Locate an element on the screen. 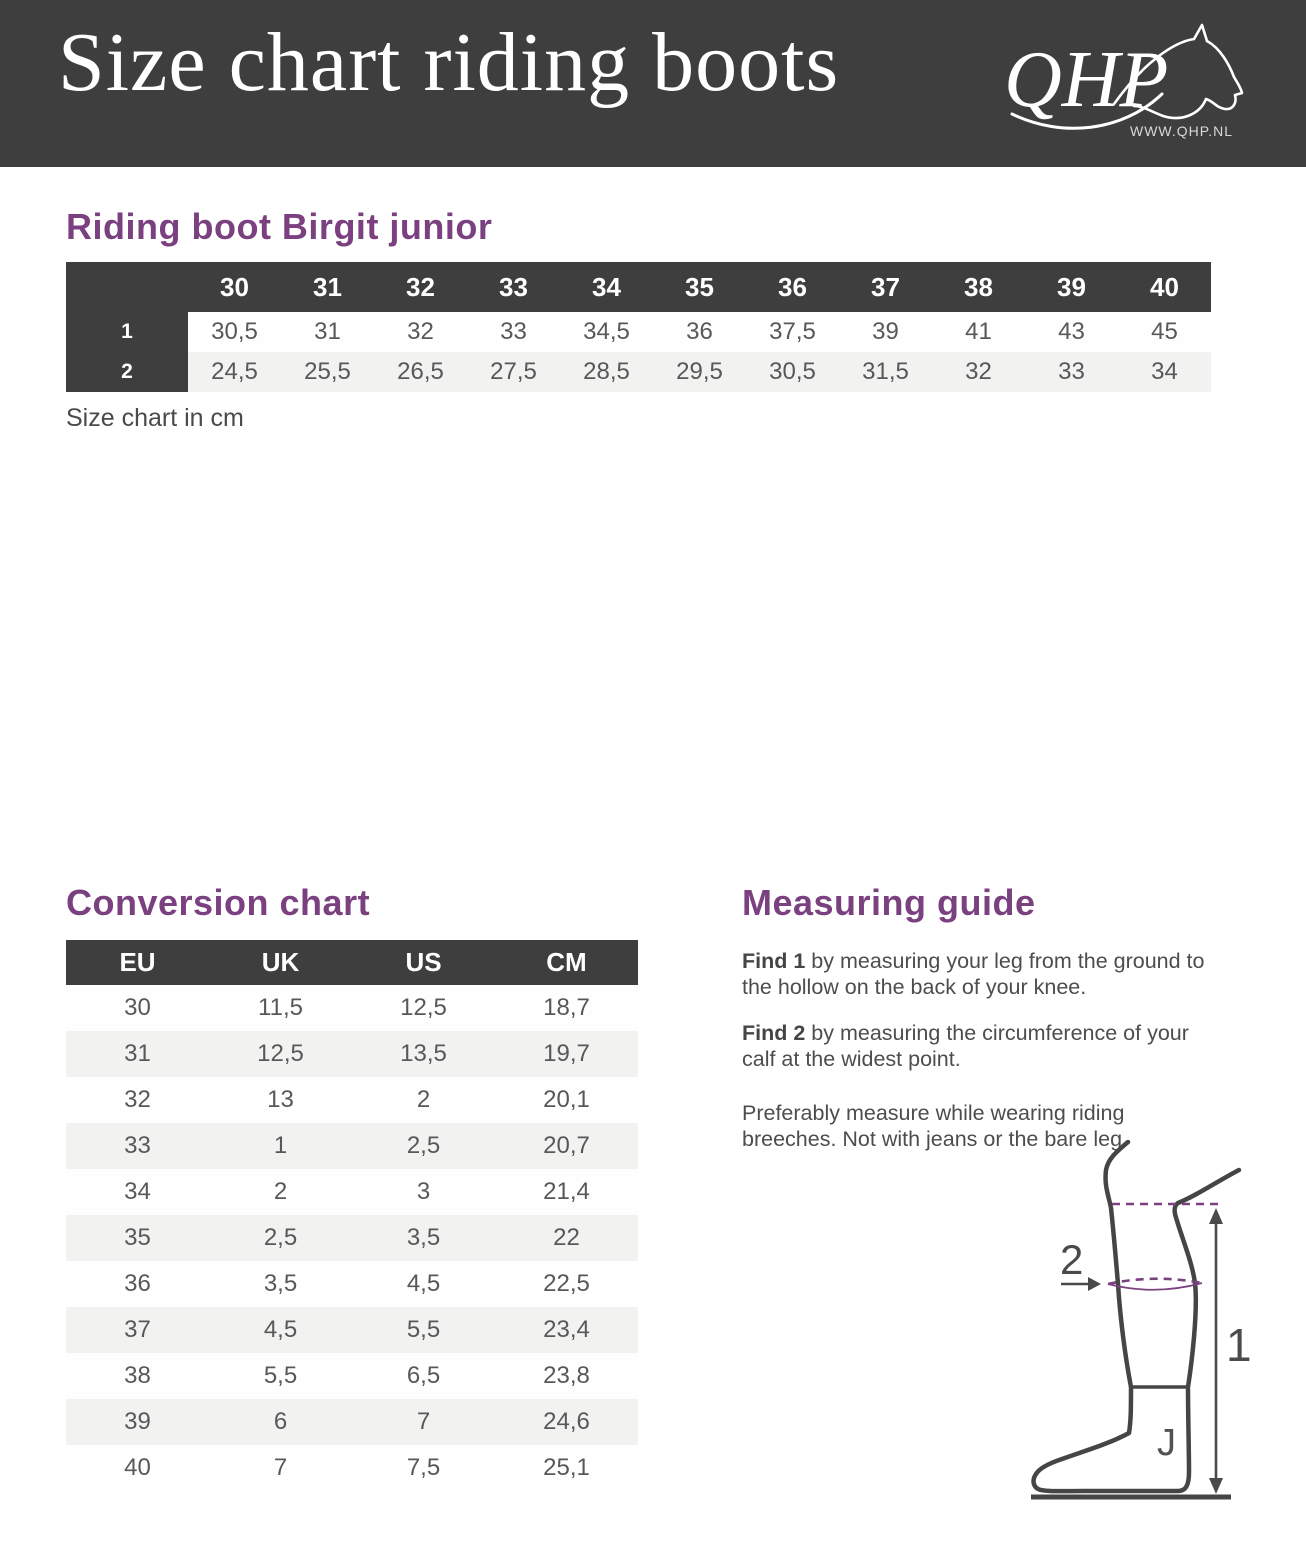 This screenshot has height=1559, width=1306. conversion-column-header: US is located at coordinates (423, 962).